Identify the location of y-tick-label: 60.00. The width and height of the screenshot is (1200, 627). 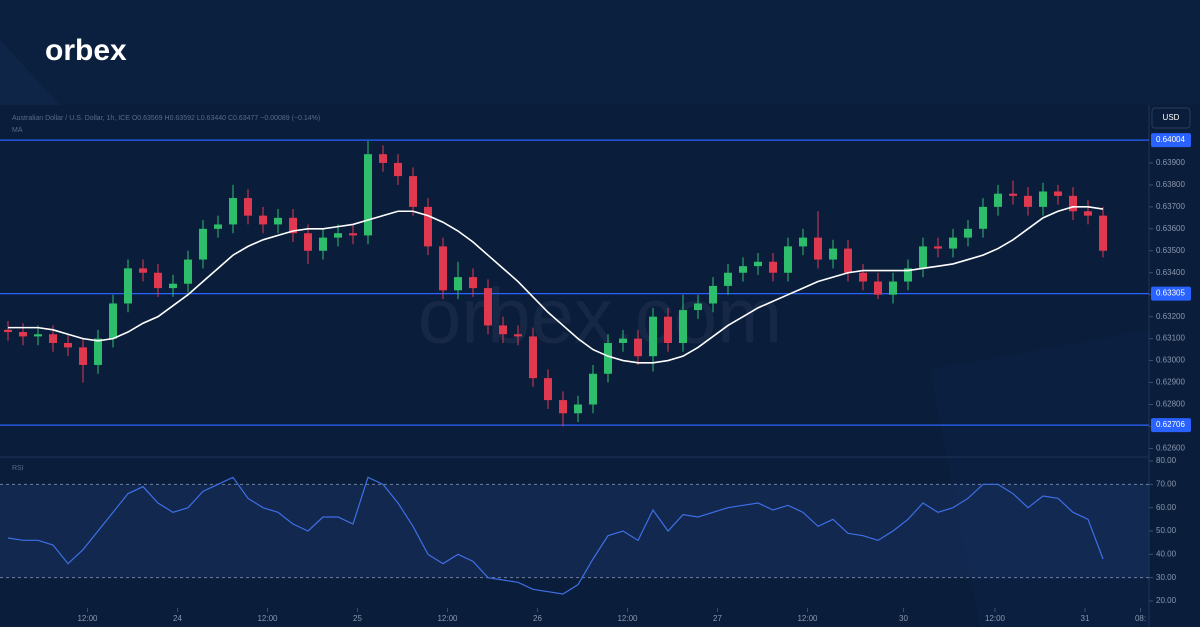
(1166, 507).